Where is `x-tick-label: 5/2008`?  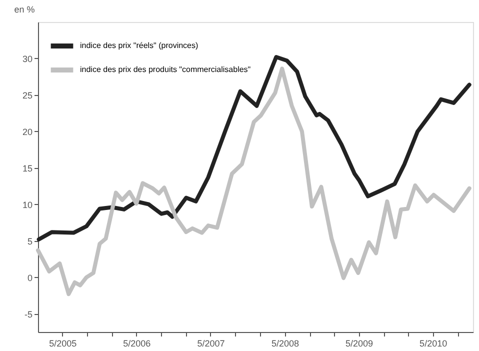
x-tick-label: 5/2008 is located at coordinates (285, 343).